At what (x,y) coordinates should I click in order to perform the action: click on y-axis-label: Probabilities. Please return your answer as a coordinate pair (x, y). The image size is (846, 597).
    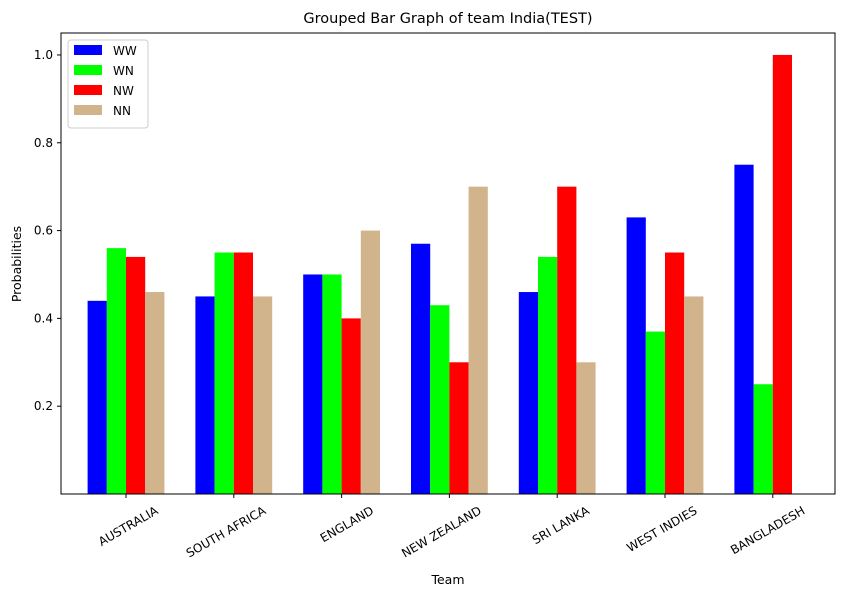
    Looking at the image, I should click on (16, 264).